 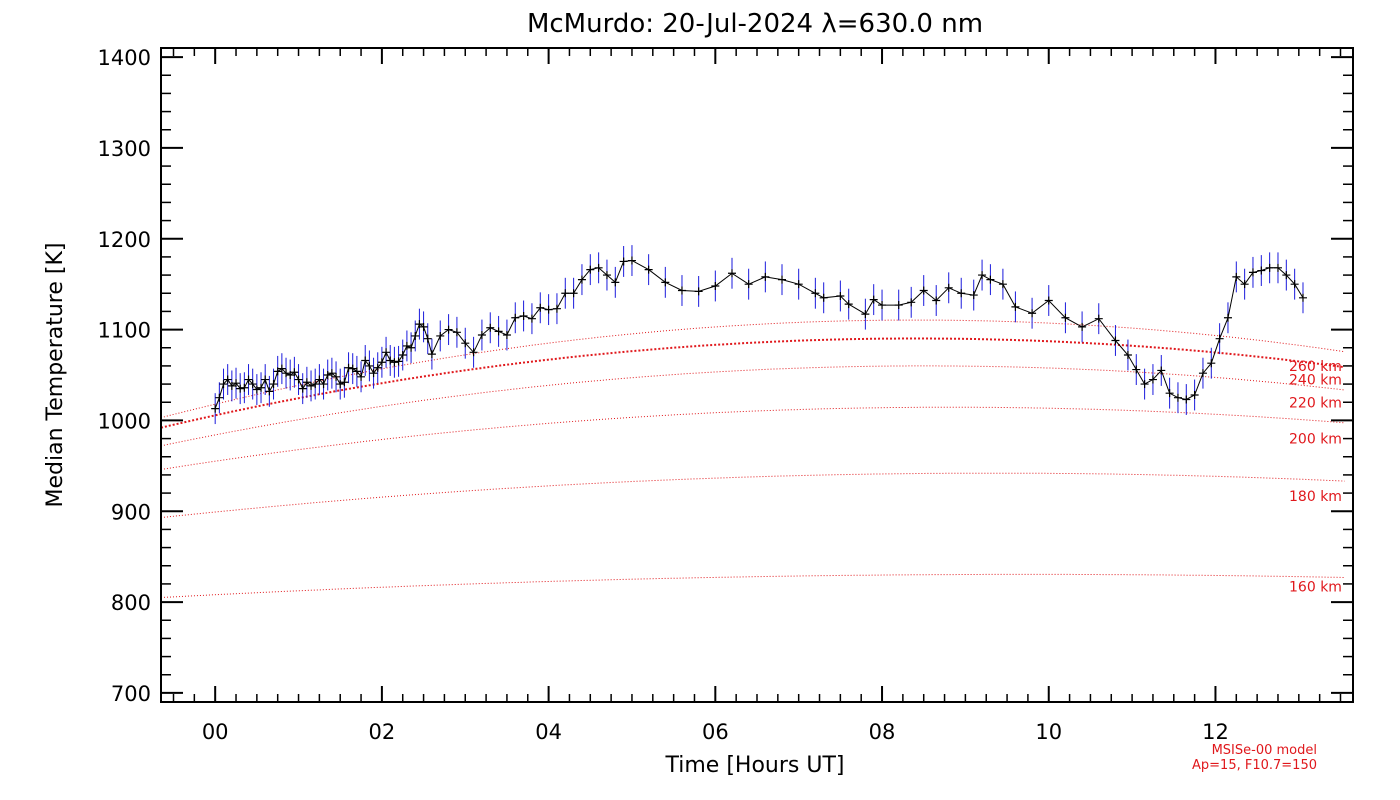 What do you see at coordinates (124, 149) in the screenshot?
I see `y-tick-label: 1300` at bounding box center [124, 149].